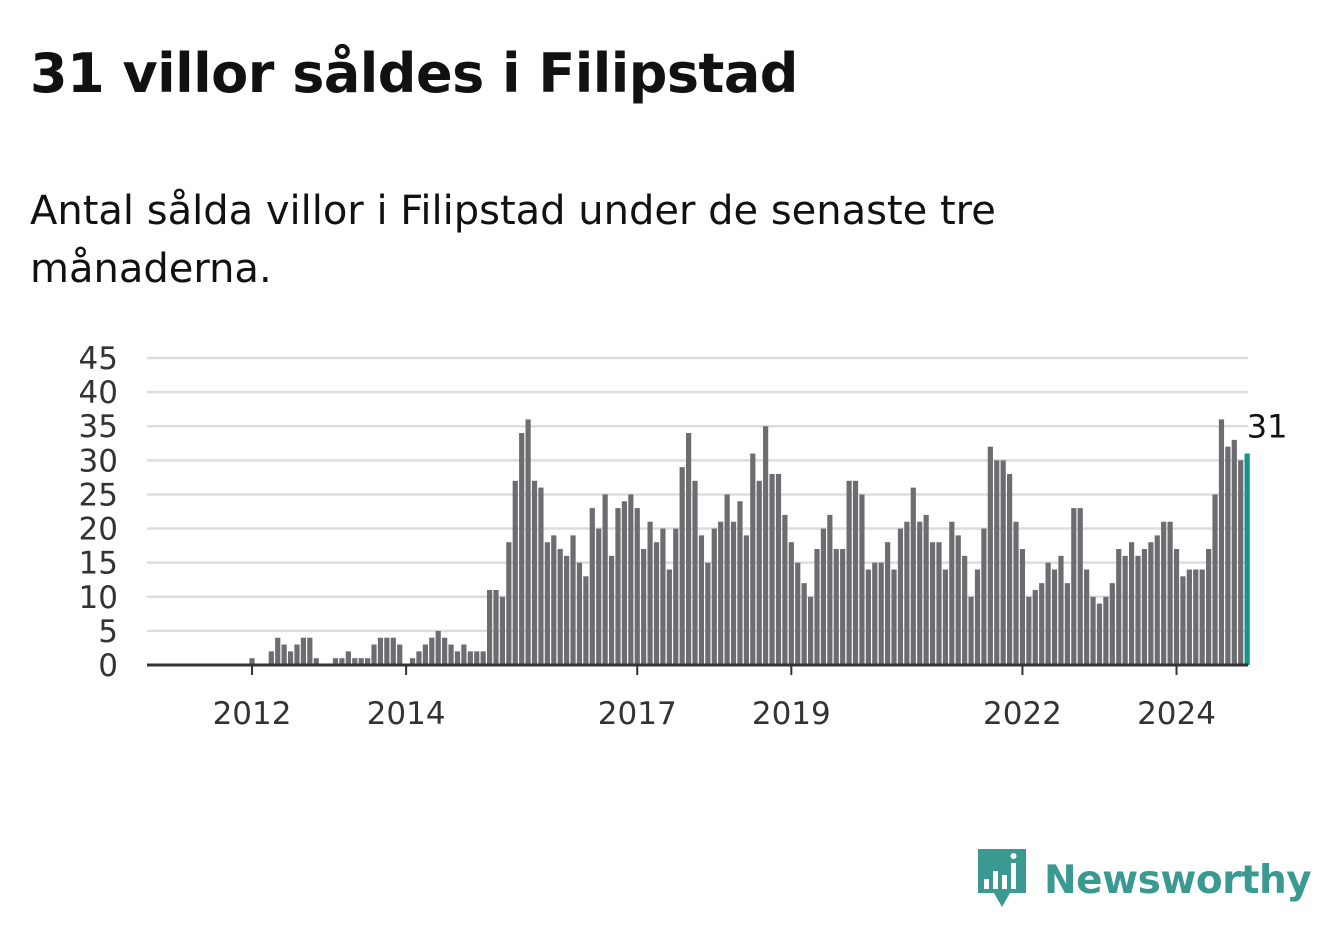 The width and height of the screenshot is (1322, 939). I want to click on newsworthy-logo: Newsworthy, so click(1145, 880).